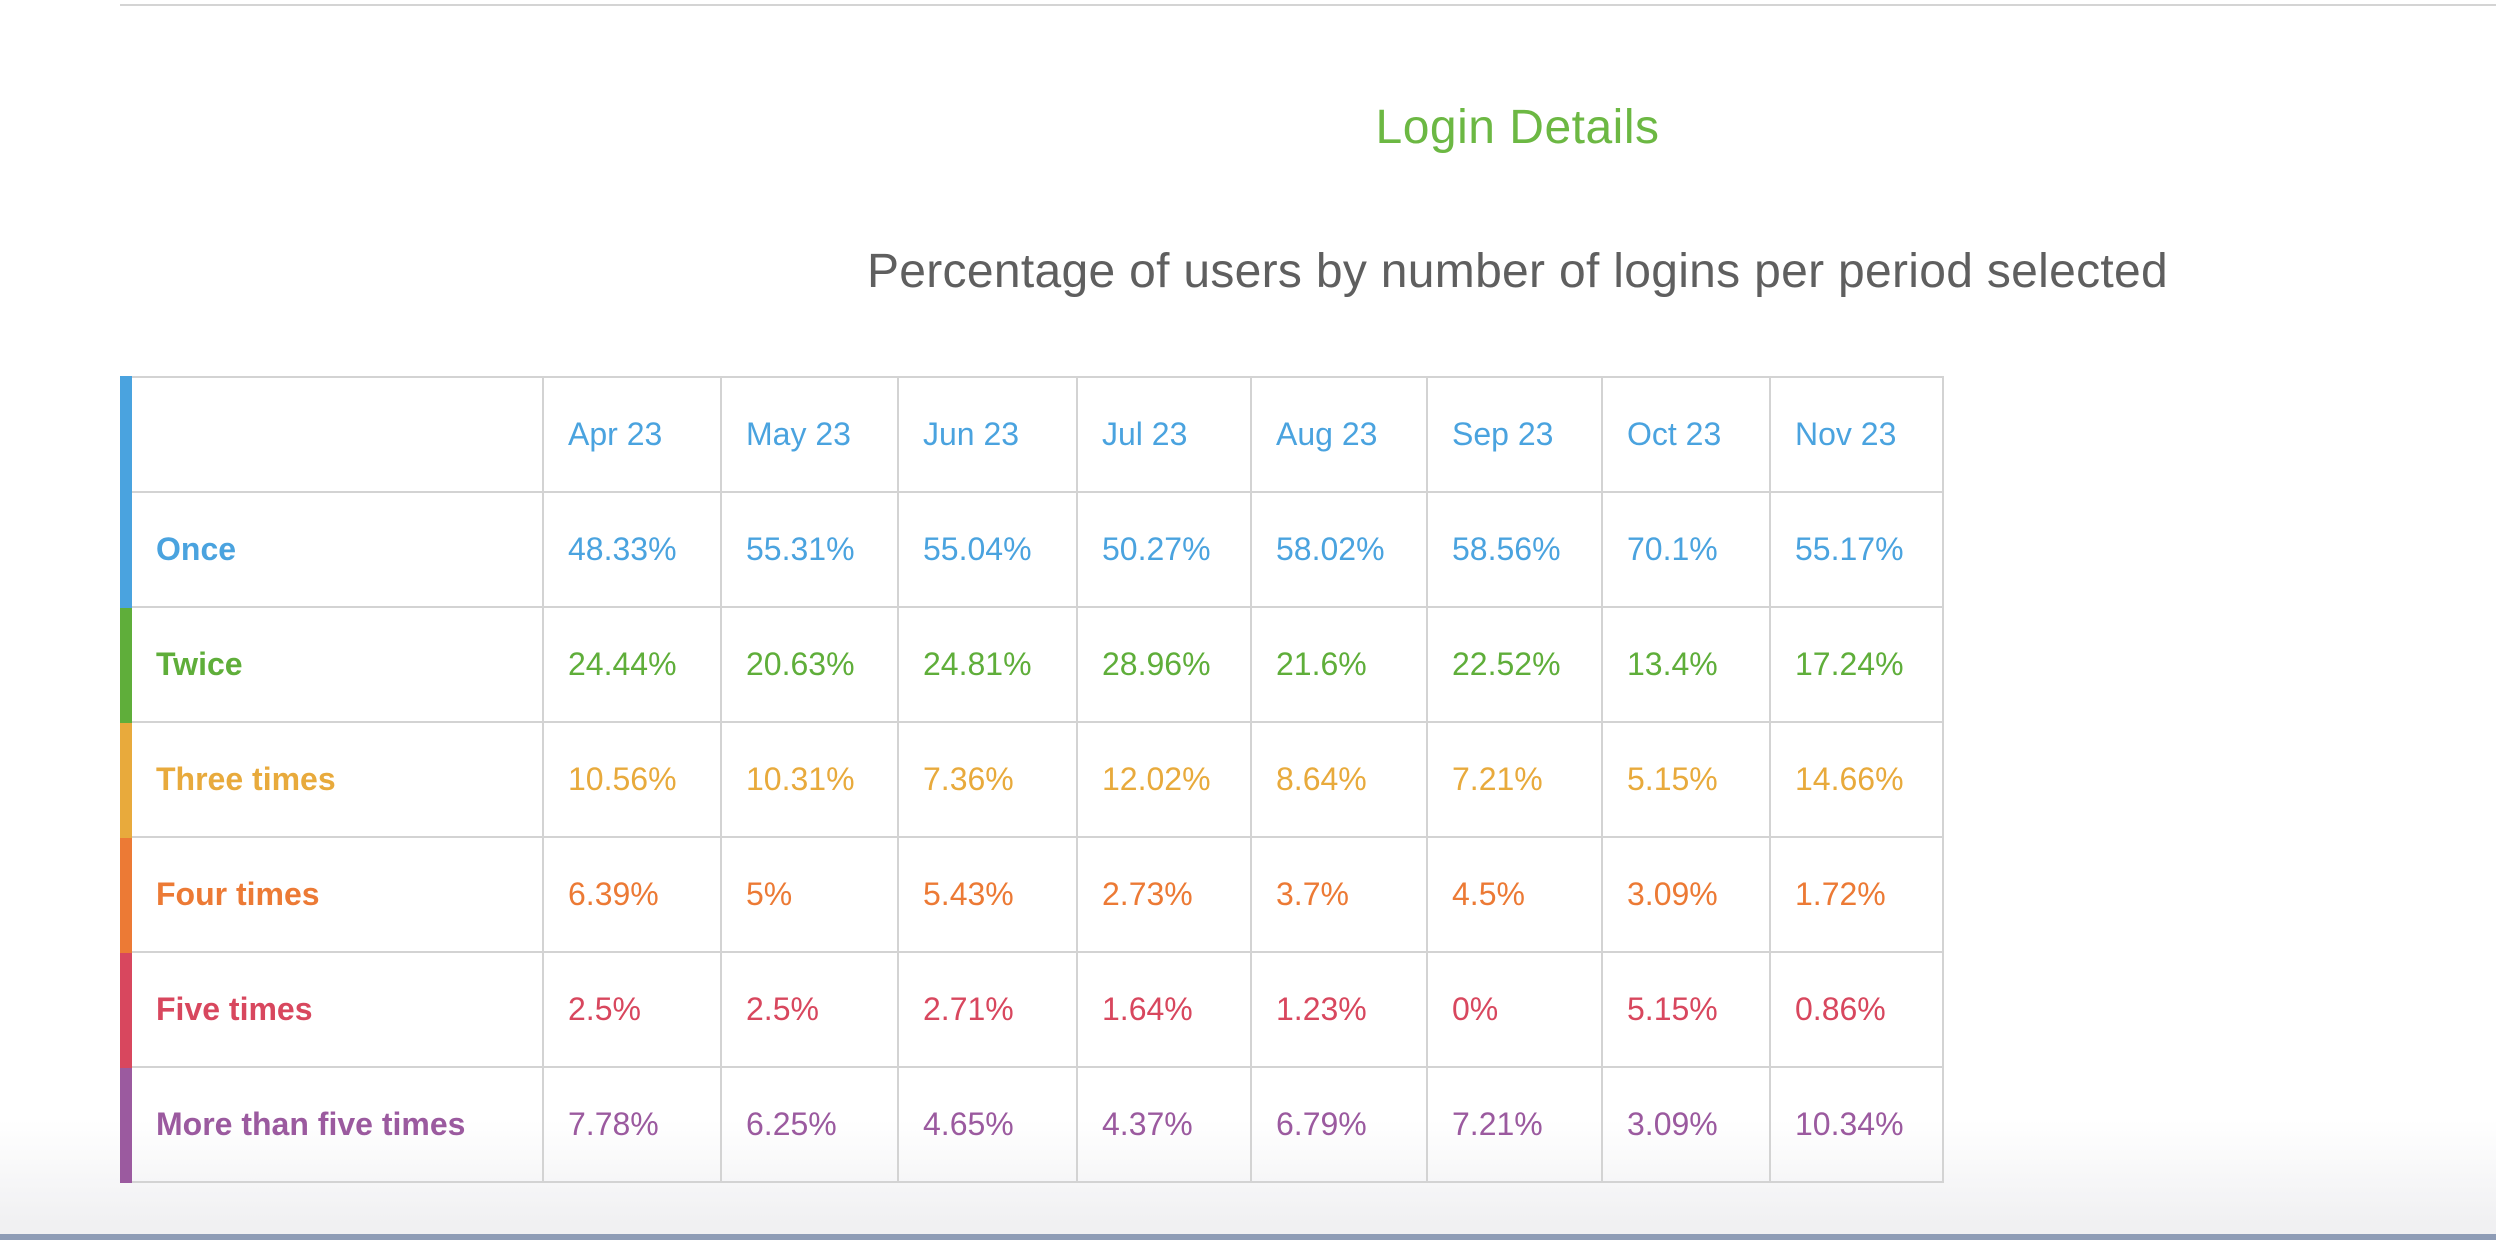 The width and height of the screenshot is (2496, 1240). Describe the element at coordinates (332, 779) in the screenshot. I see `row-label: Three times` at that location.